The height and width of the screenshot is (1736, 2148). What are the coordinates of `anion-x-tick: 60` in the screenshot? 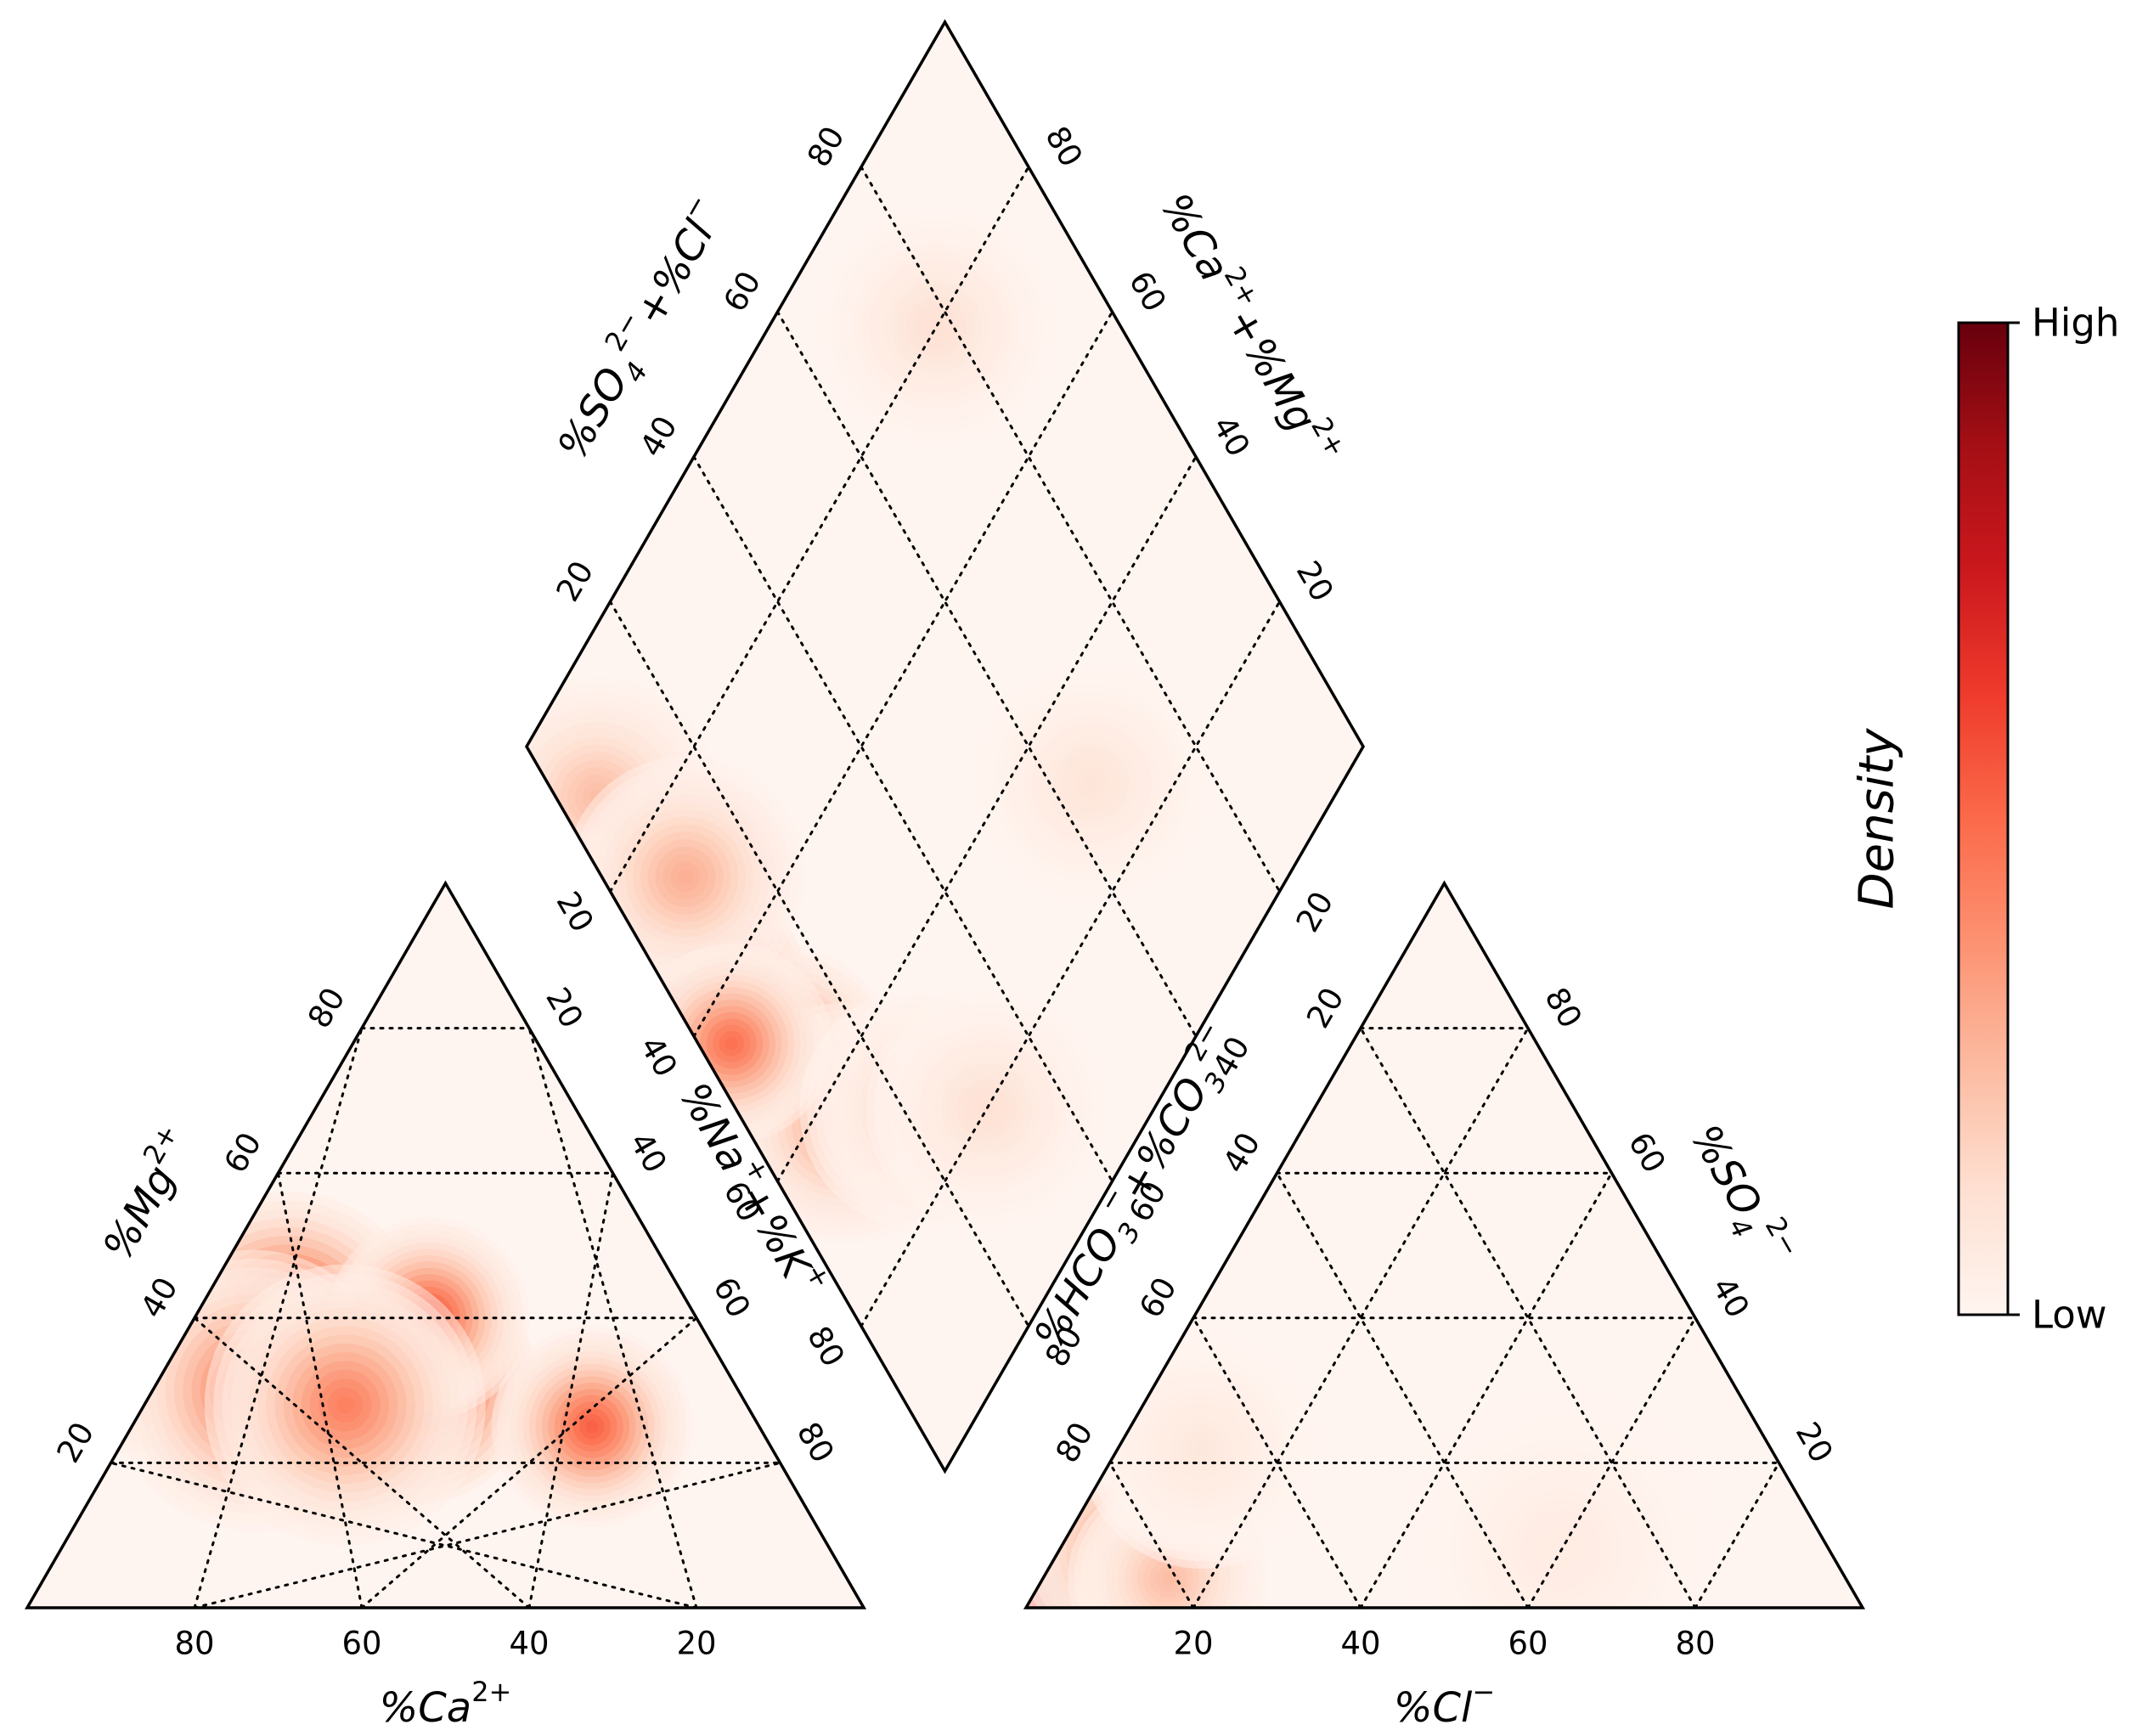 It's located at (1528, 1644).